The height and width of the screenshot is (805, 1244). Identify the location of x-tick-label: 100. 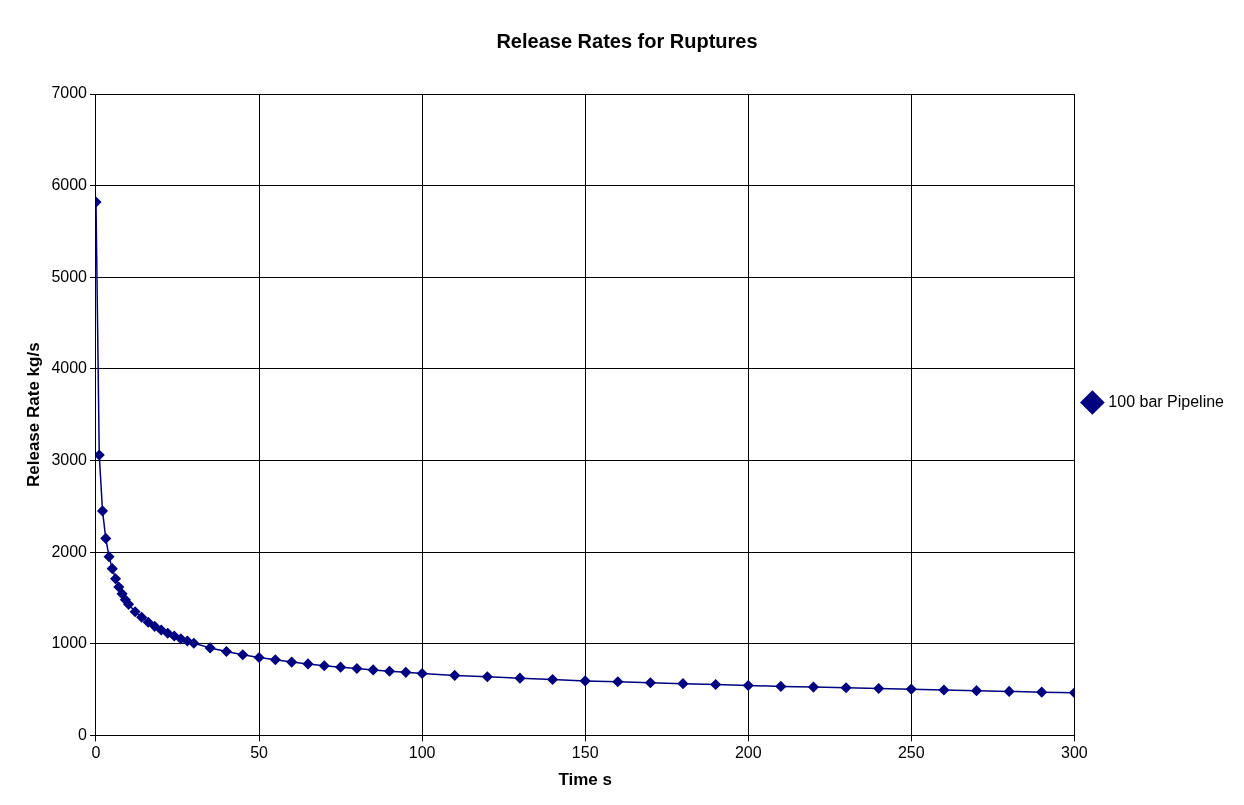
(422, 753).